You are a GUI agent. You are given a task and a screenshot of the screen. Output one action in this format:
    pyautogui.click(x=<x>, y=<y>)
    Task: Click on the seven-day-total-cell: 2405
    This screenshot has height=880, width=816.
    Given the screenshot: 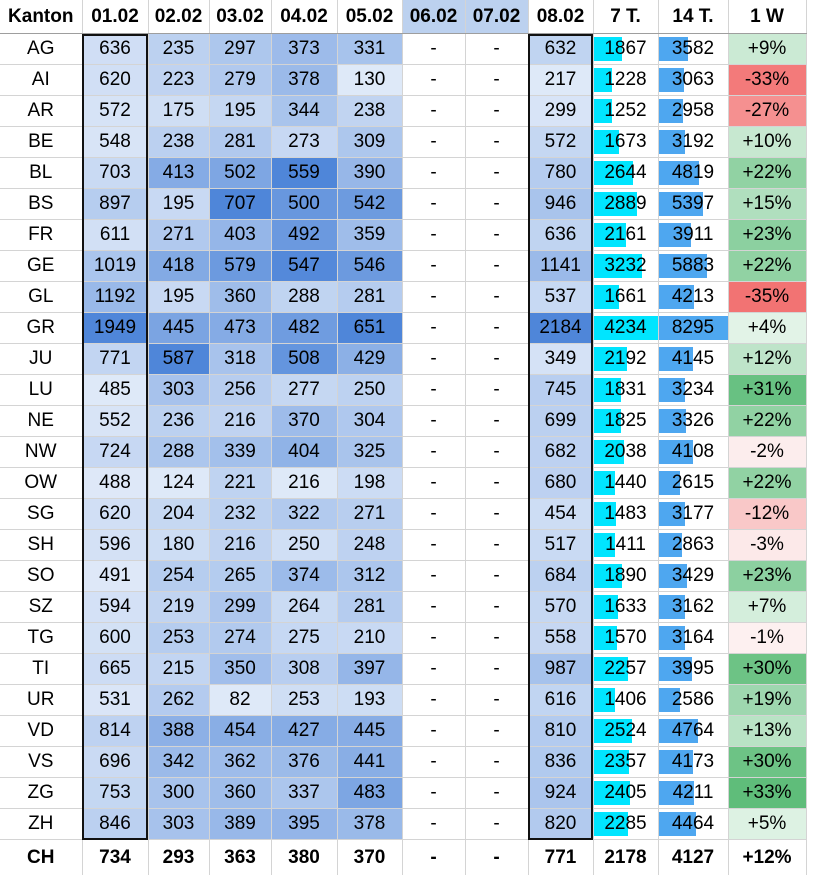 What is the action you would take?
    pyautogui.click(x=626, y=793)
    